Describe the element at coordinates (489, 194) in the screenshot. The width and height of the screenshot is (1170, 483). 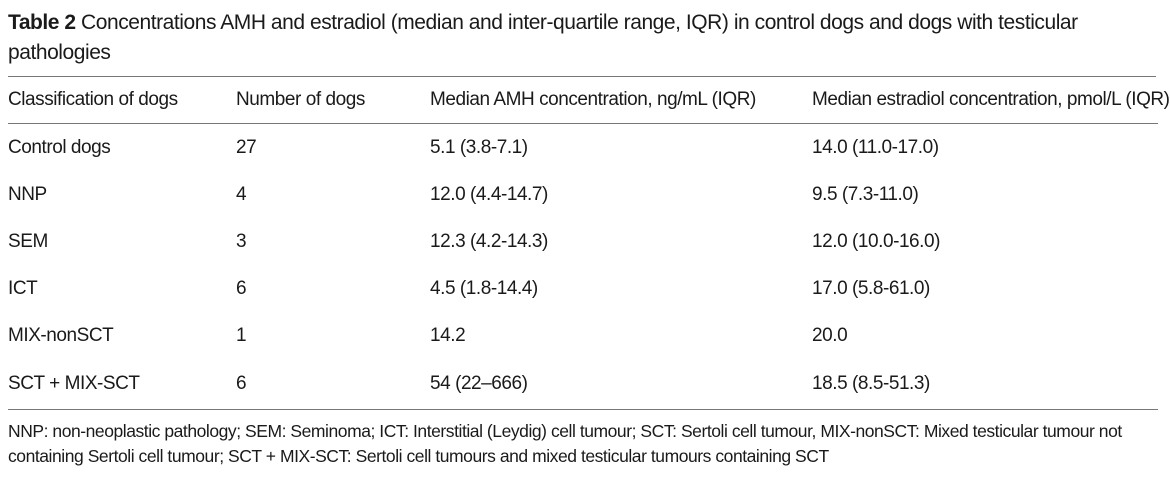
I see `cell-amh: 12.0 (4.4-14.7)` at that location.